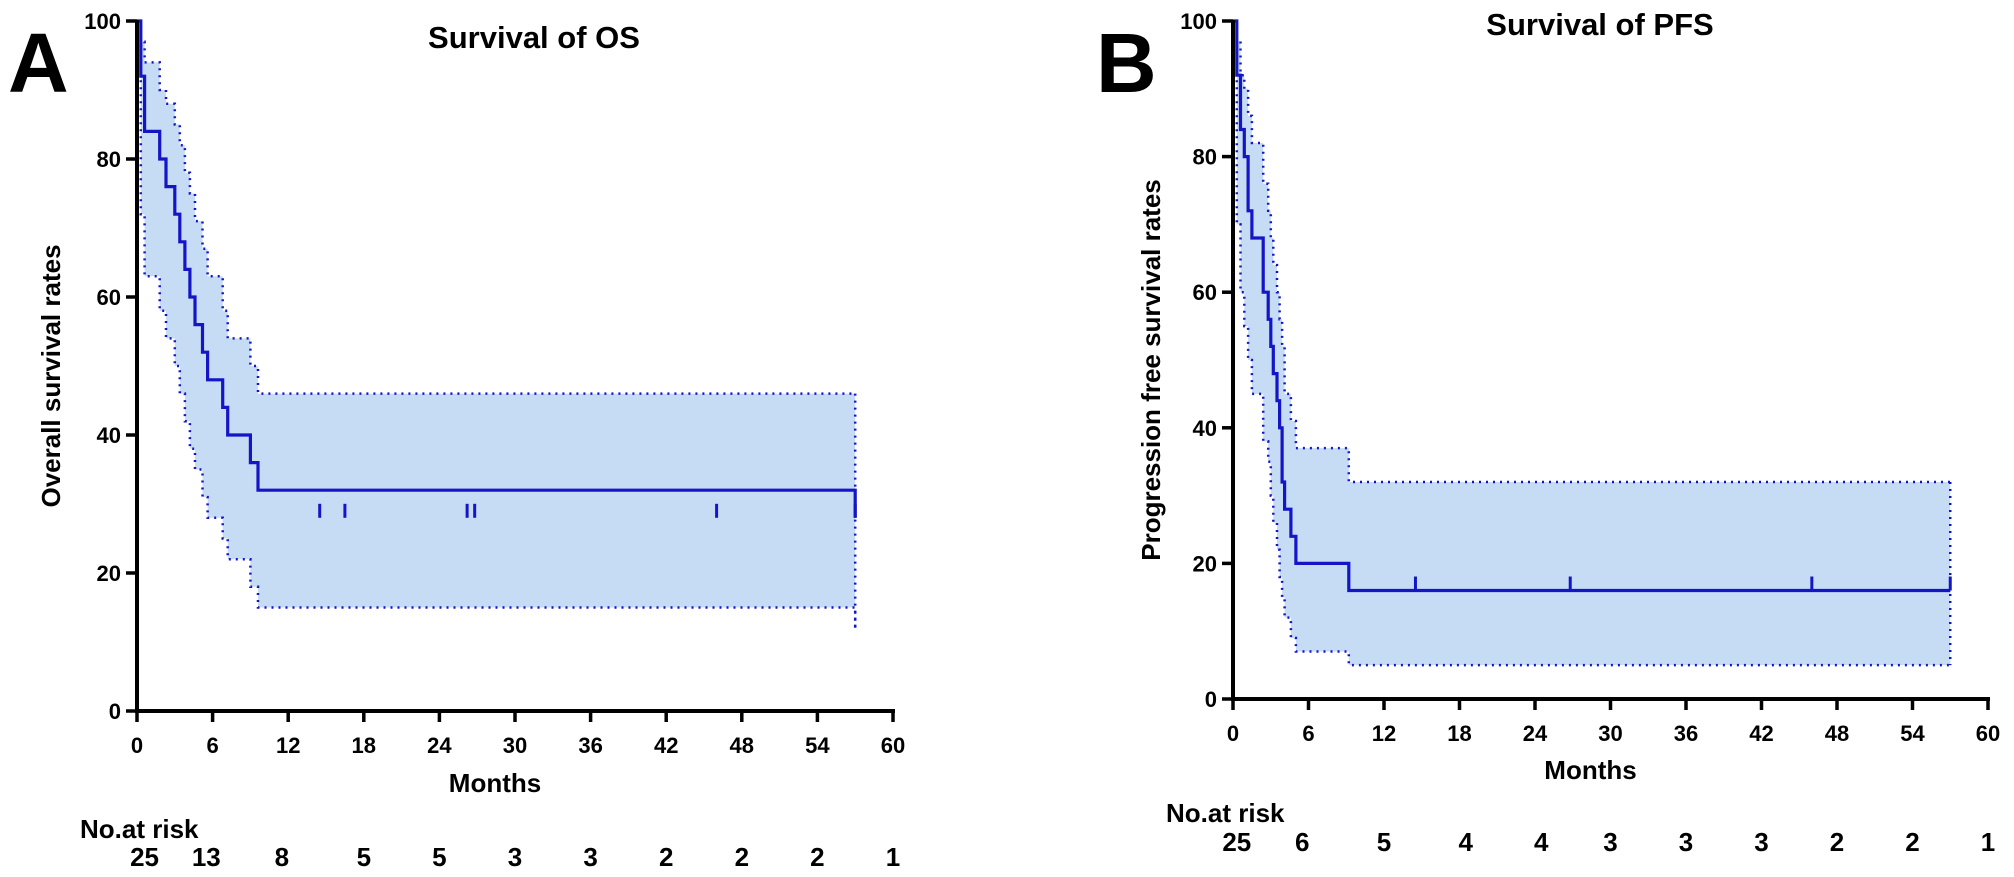  I want to click on chart-b-risk-table-title: No.at risk, so click(1225, 813).